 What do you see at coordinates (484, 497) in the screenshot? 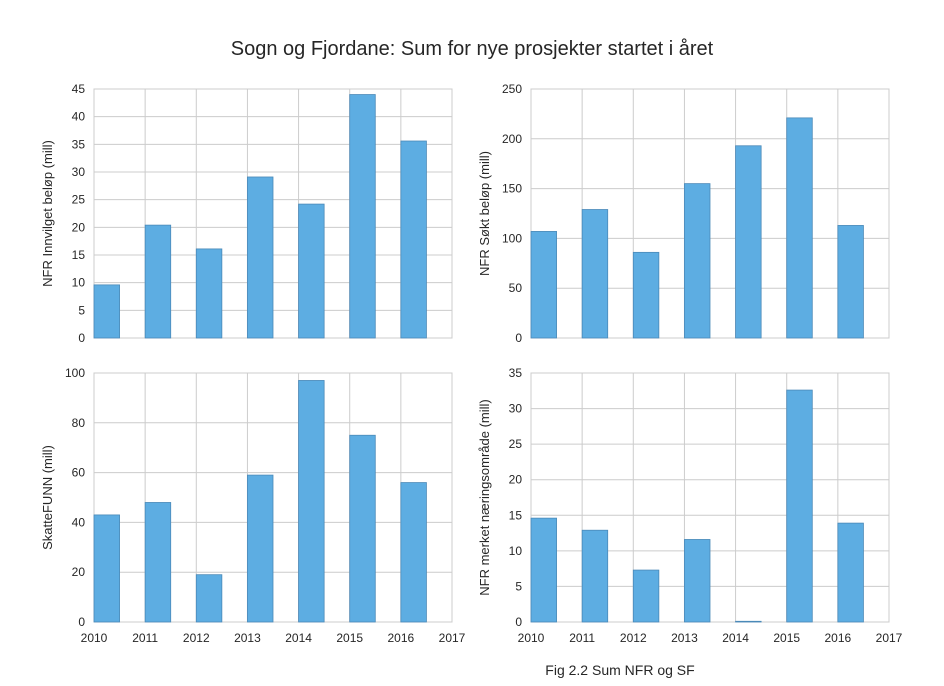
I see `y-axis-label: NFR merket næringsområde (mill)` at bounding box center [484, 497].